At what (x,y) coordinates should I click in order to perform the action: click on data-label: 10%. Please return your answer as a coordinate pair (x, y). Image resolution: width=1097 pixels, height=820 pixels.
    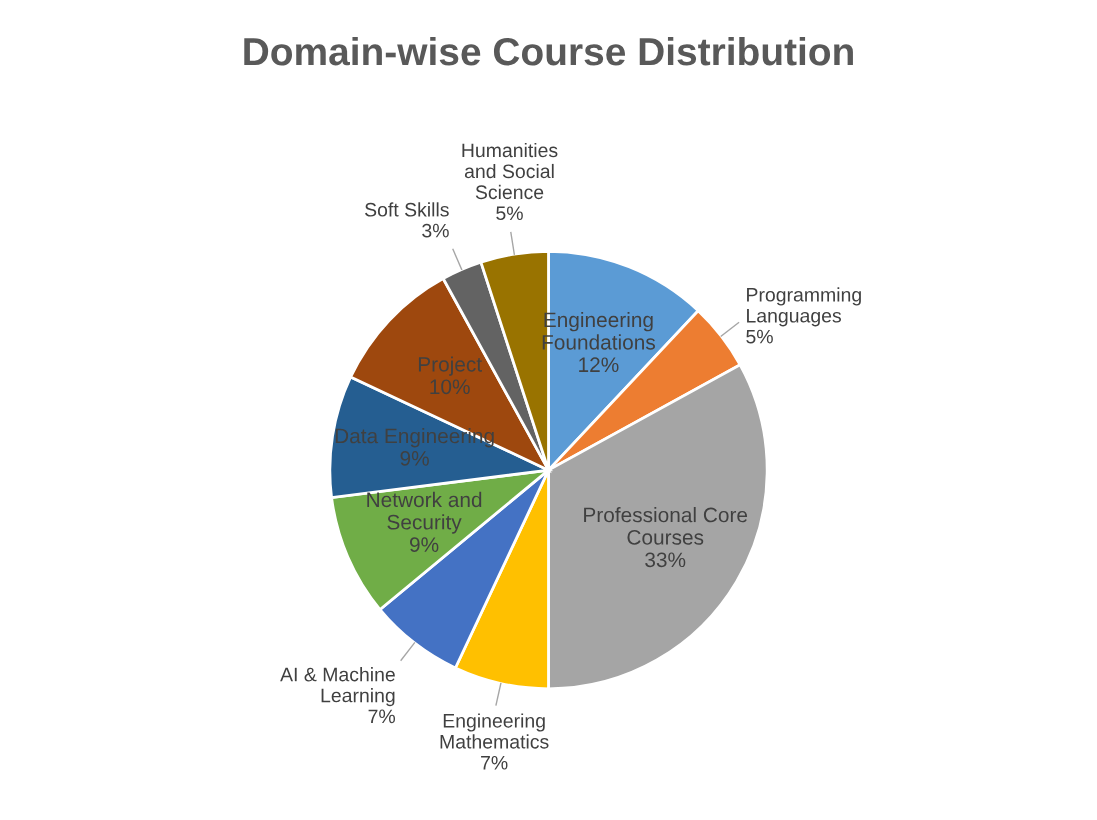
    Looking at the image, I should click on (450, 387).